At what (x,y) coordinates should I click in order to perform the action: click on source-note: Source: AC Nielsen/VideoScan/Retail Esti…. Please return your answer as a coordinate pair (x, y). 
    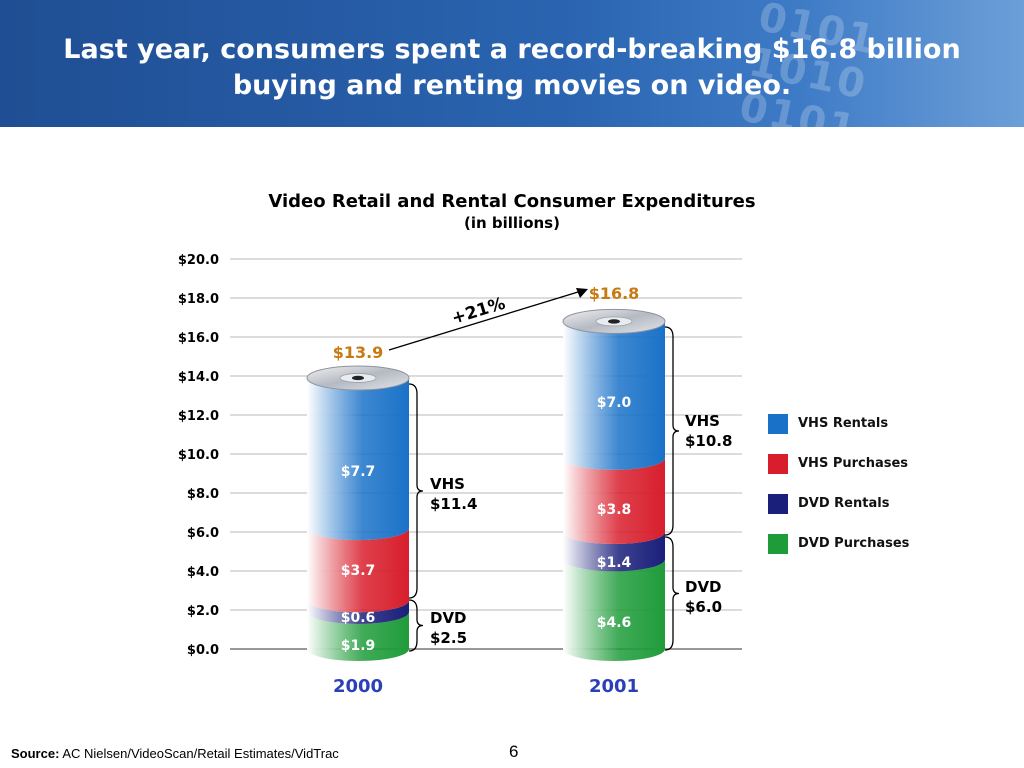
    Looking at the image, I should click on (175, 753).